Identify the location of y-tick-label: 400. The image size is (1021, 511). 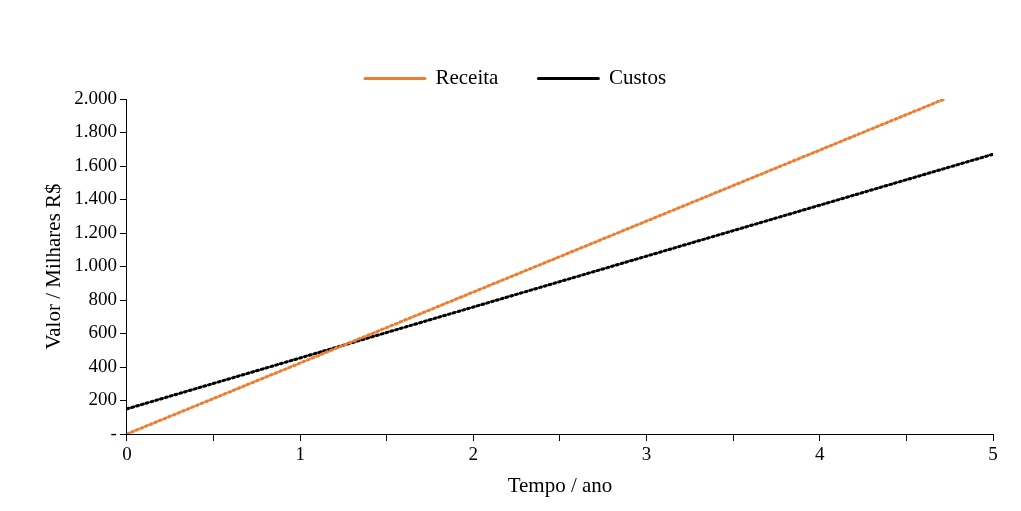
(102, 365).